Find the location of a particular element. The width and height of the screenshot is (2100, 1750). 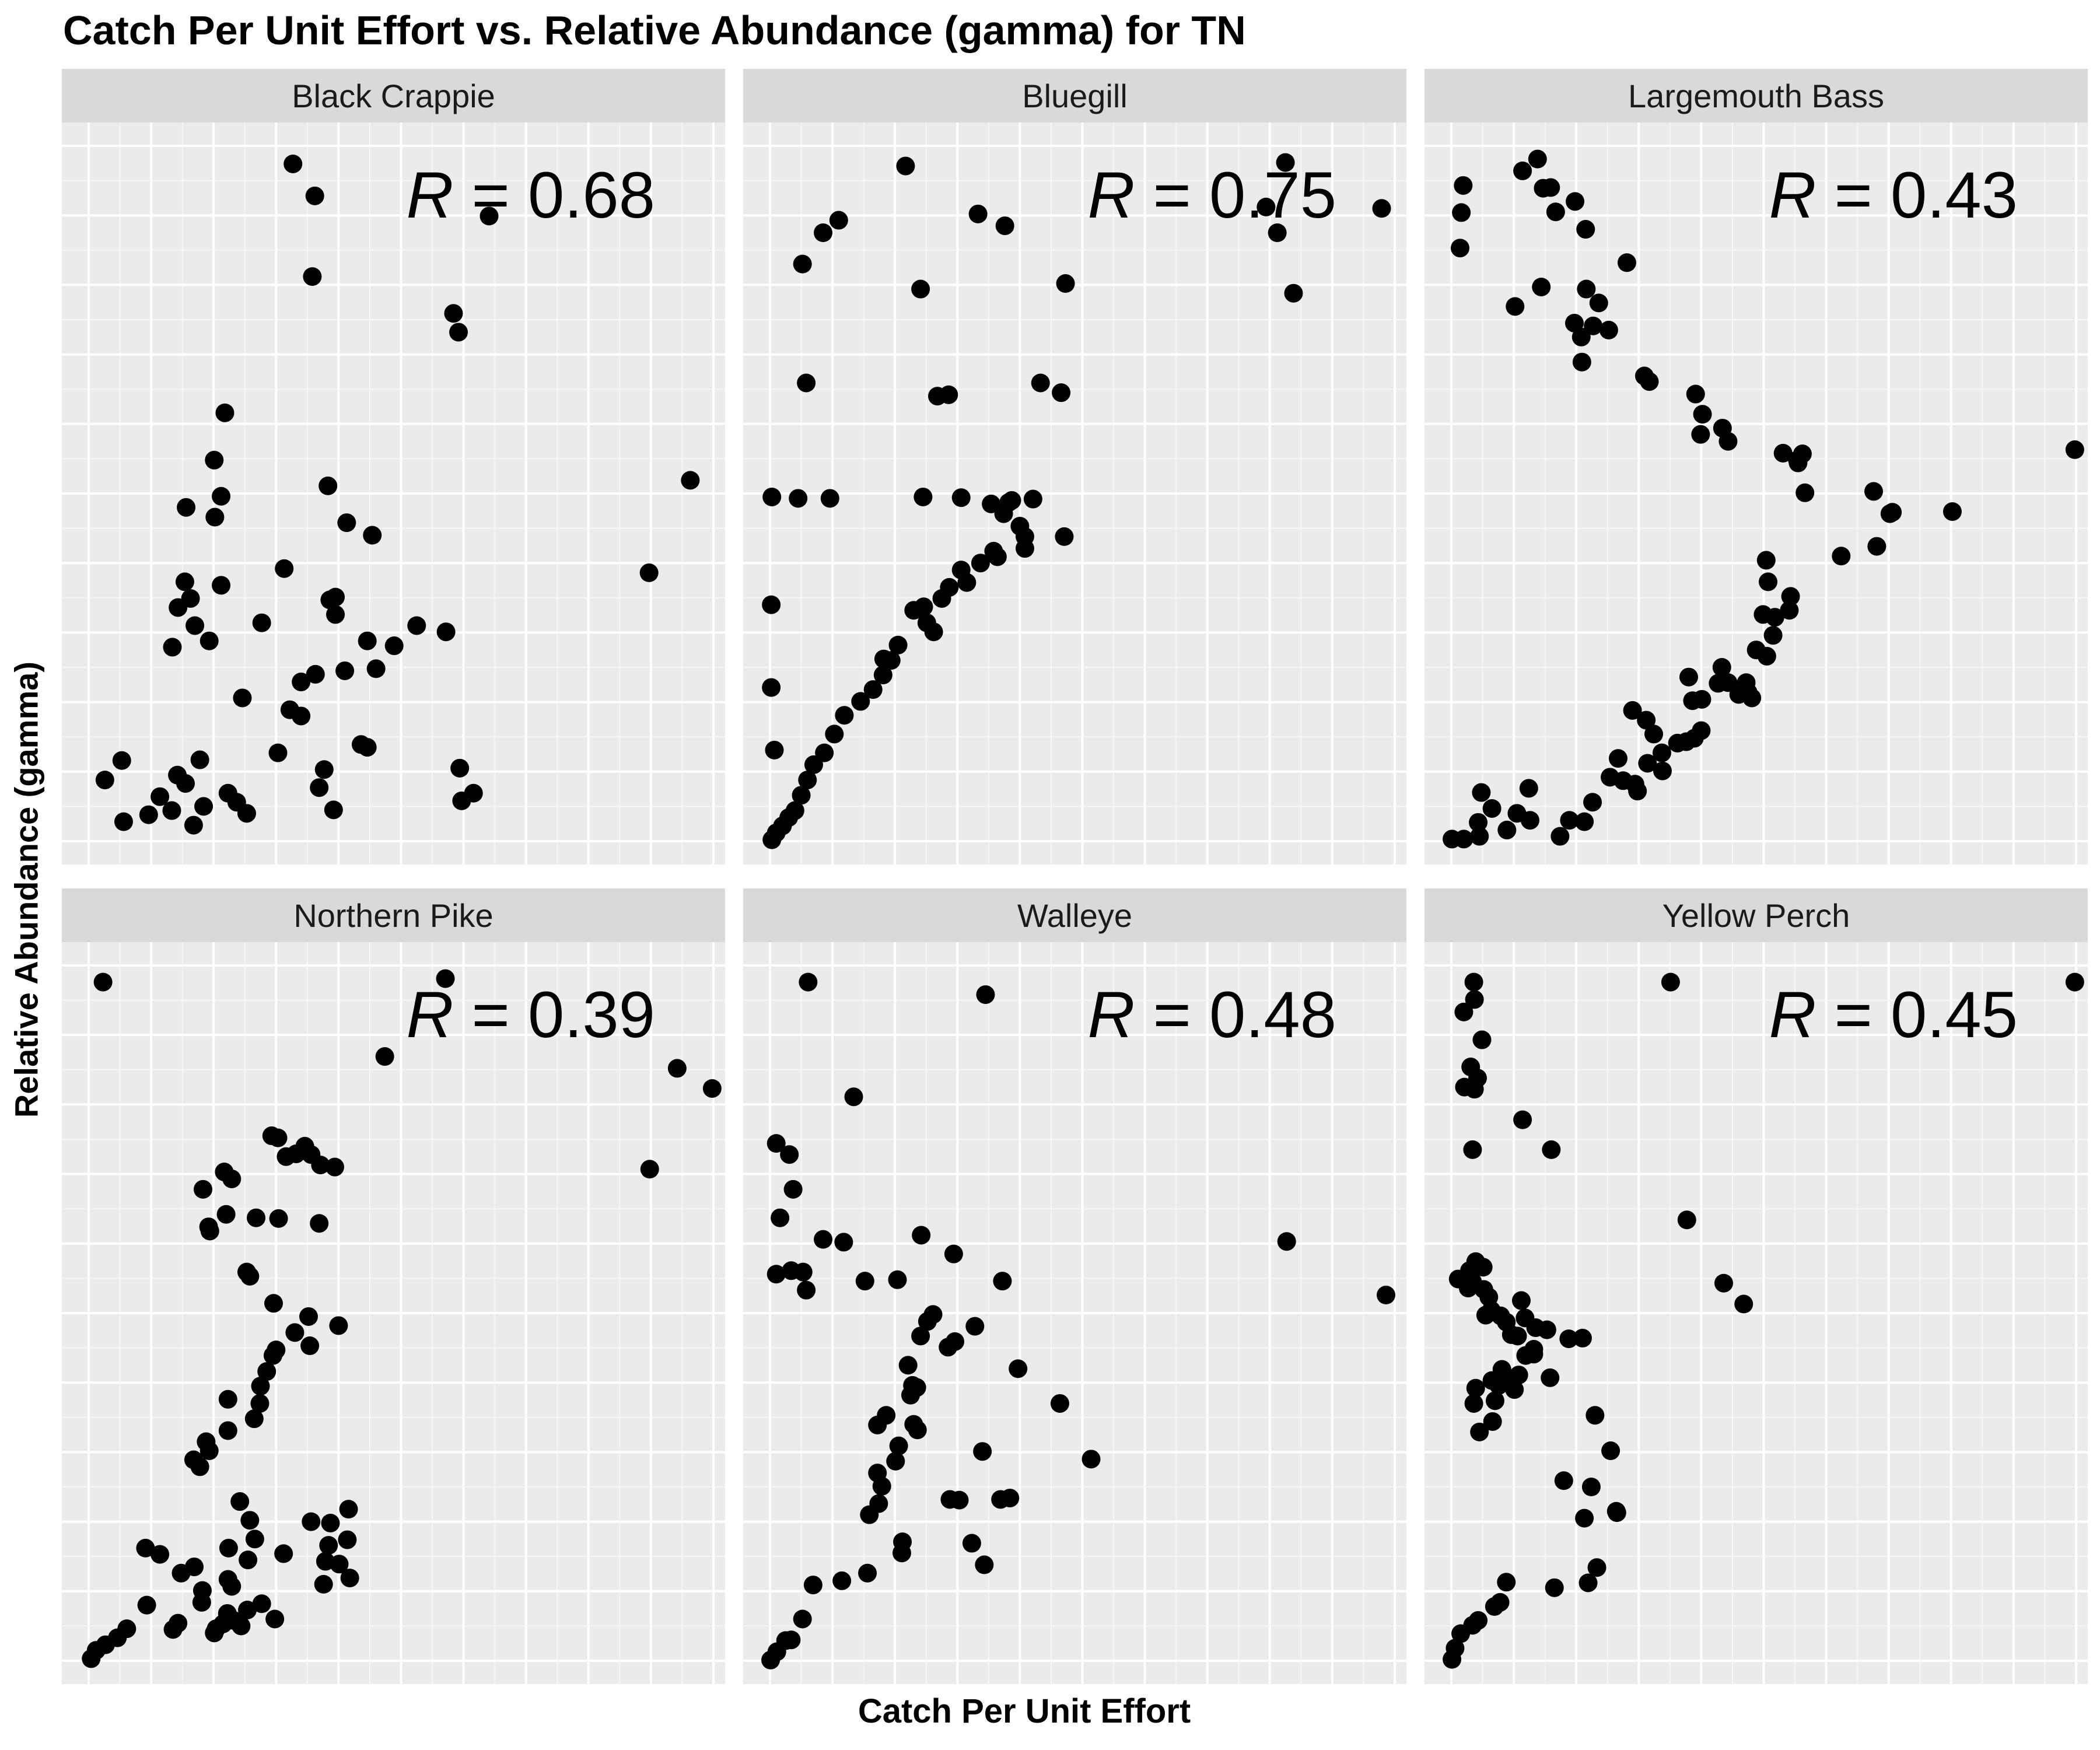

facet-strip: Largemouth Bass is located at coordinates (1756, 96).